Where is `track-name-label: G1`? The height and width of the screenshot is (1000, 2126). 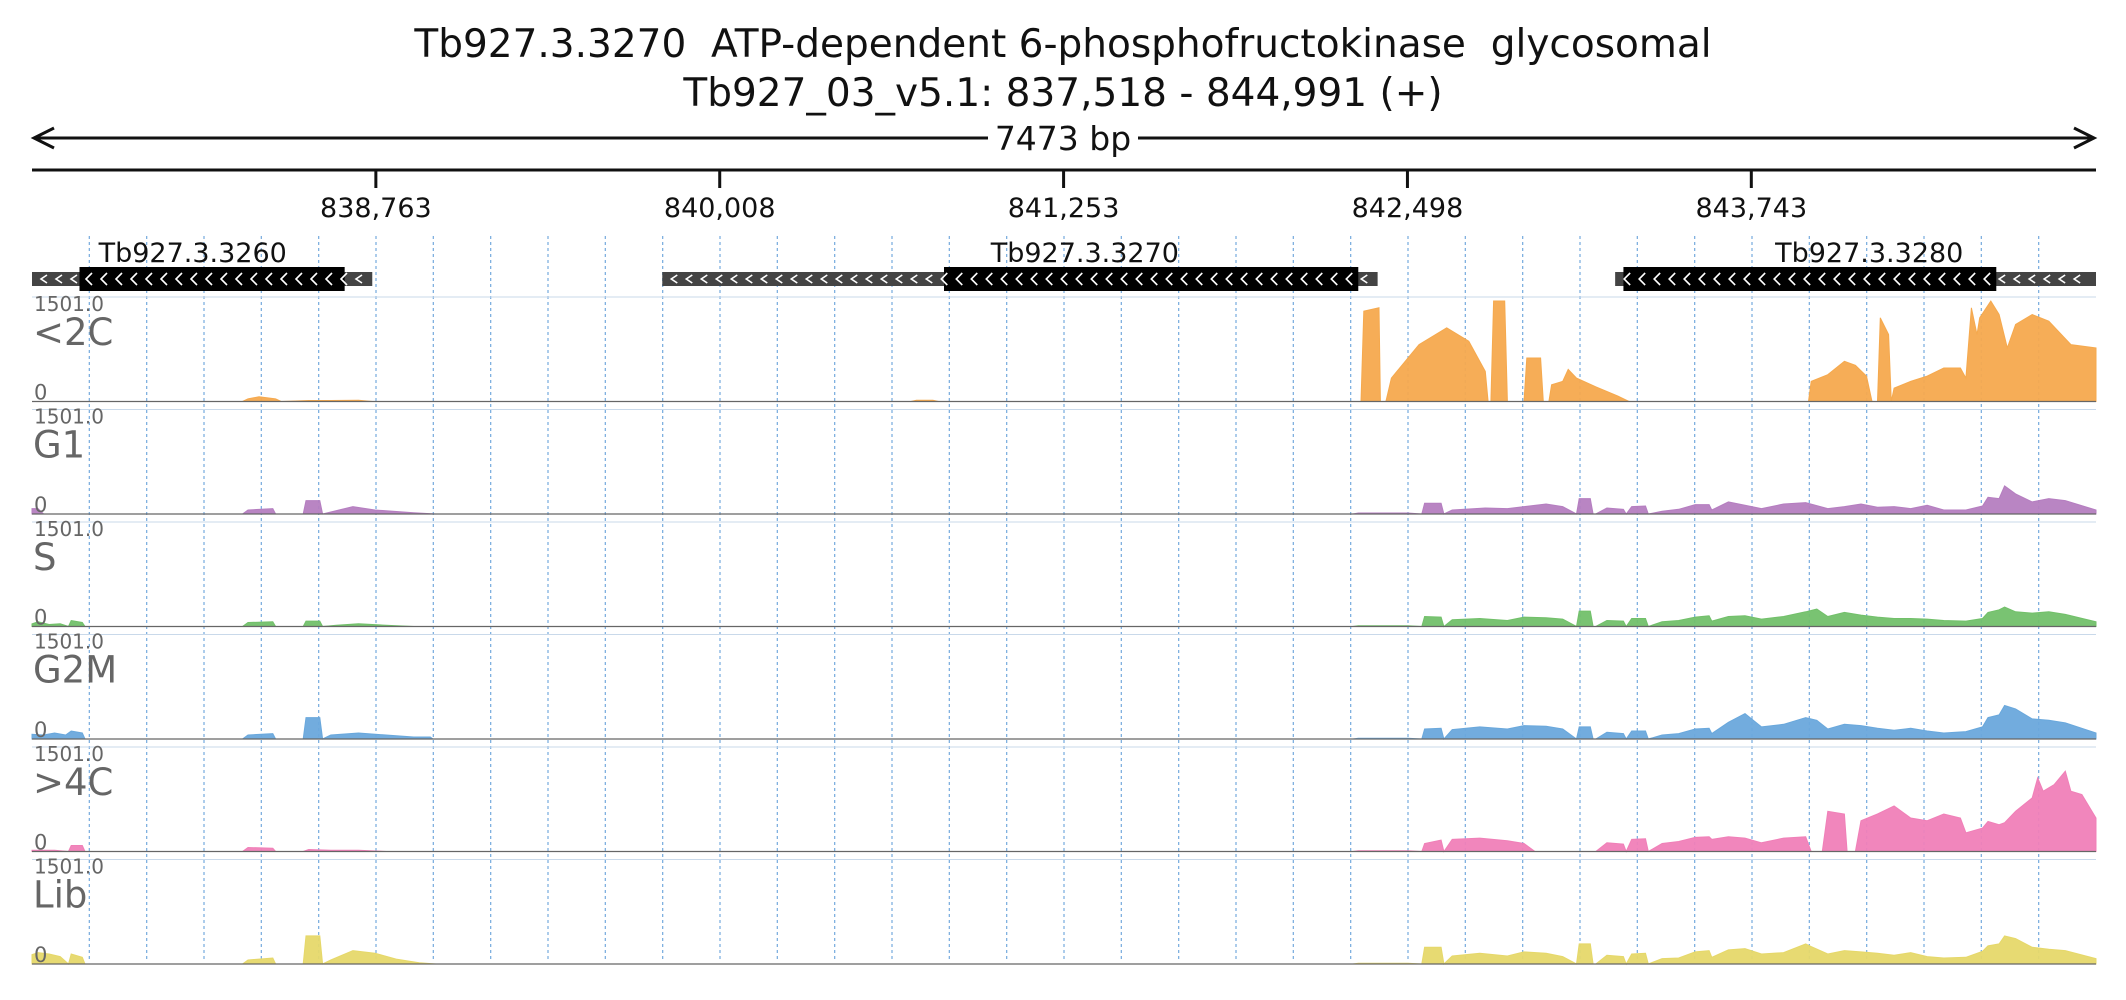 track-name-label: G1 is located at coordinates (59, 445).